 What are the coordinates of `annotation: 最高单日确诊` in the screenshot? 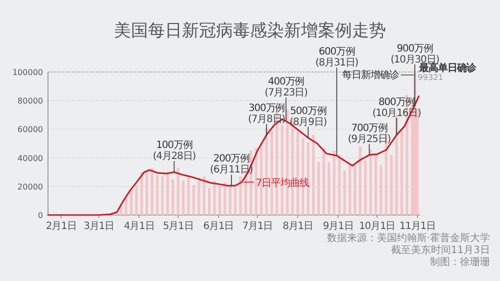 It's located at (448, 68).